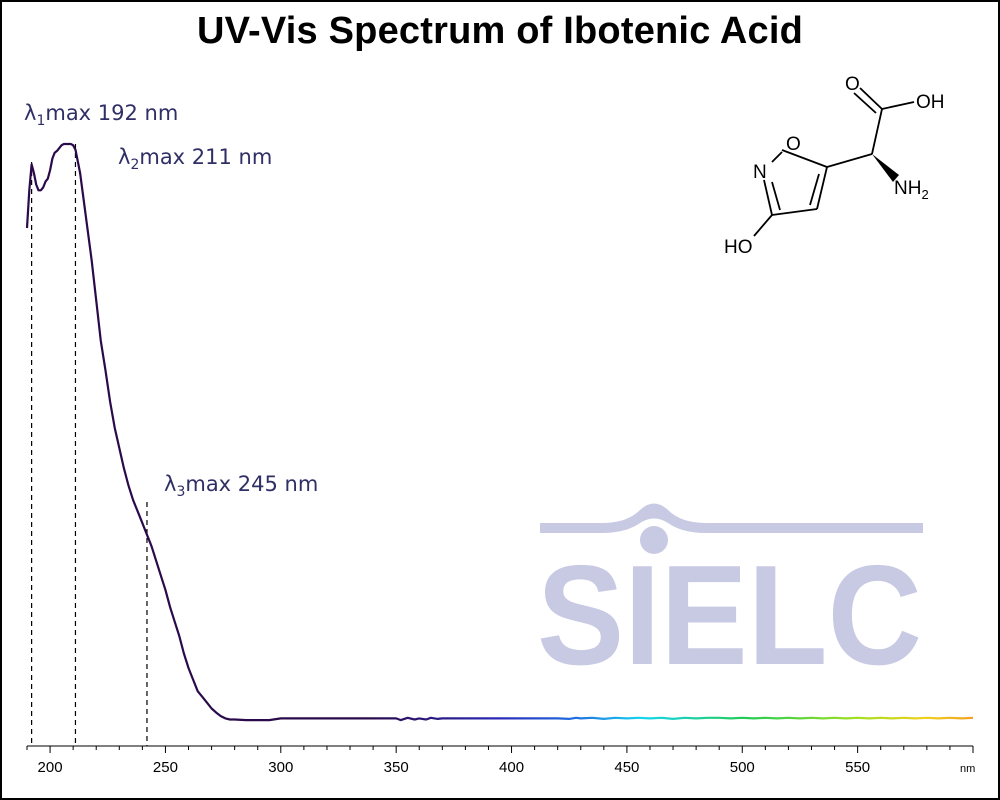  I want to click on atom-label-n-ring: N, so click(760, 172).